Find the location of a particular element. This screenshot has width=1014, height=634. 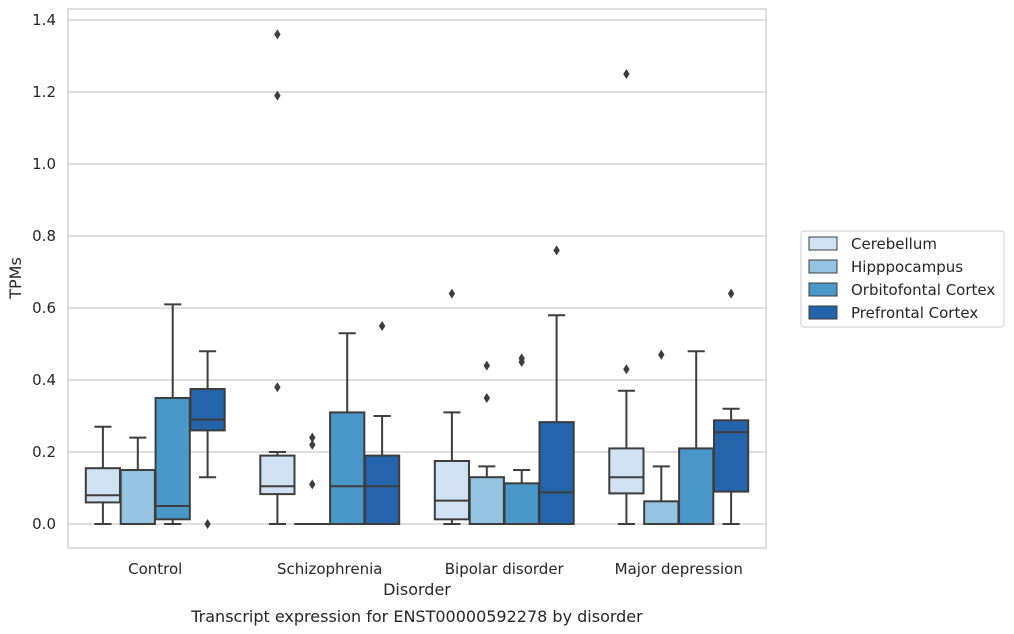

y-axis-ticks: 0.0 0.2 0.4 0.6 0.8 1.0 1.2 1.4 is located at coordinates (44, 272).